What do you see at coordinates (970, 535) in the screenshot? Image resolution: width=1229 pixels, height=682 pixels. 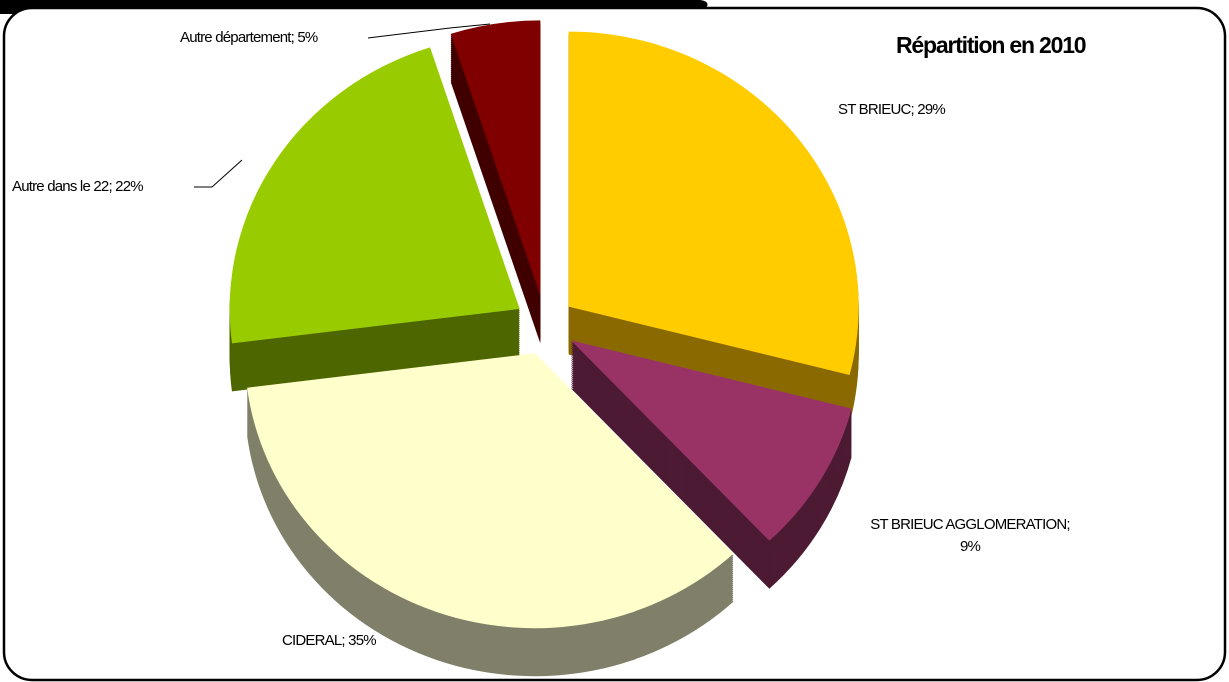 I see `data-label: ST BRIEUC AGGLOMERATION; 9%` at bounding box center [970, 535].